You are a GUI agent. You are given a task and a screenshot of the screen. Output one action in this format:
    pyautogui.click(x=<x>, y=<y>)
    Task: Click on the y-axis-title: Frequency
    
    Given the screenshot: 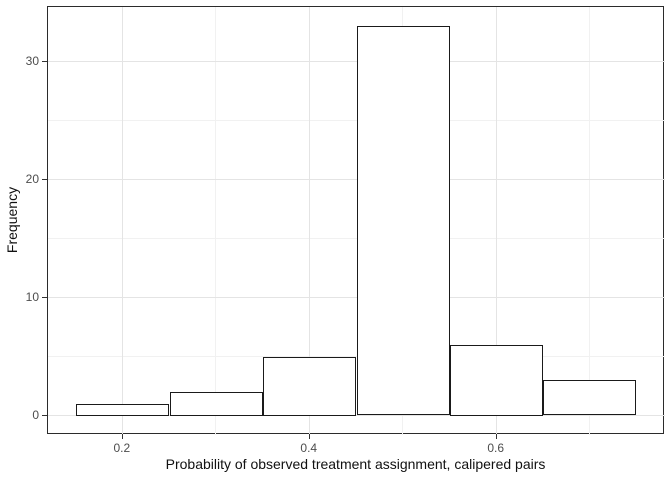 What is the action you would take?
    pyautogui.click(x=12, y=220)
    